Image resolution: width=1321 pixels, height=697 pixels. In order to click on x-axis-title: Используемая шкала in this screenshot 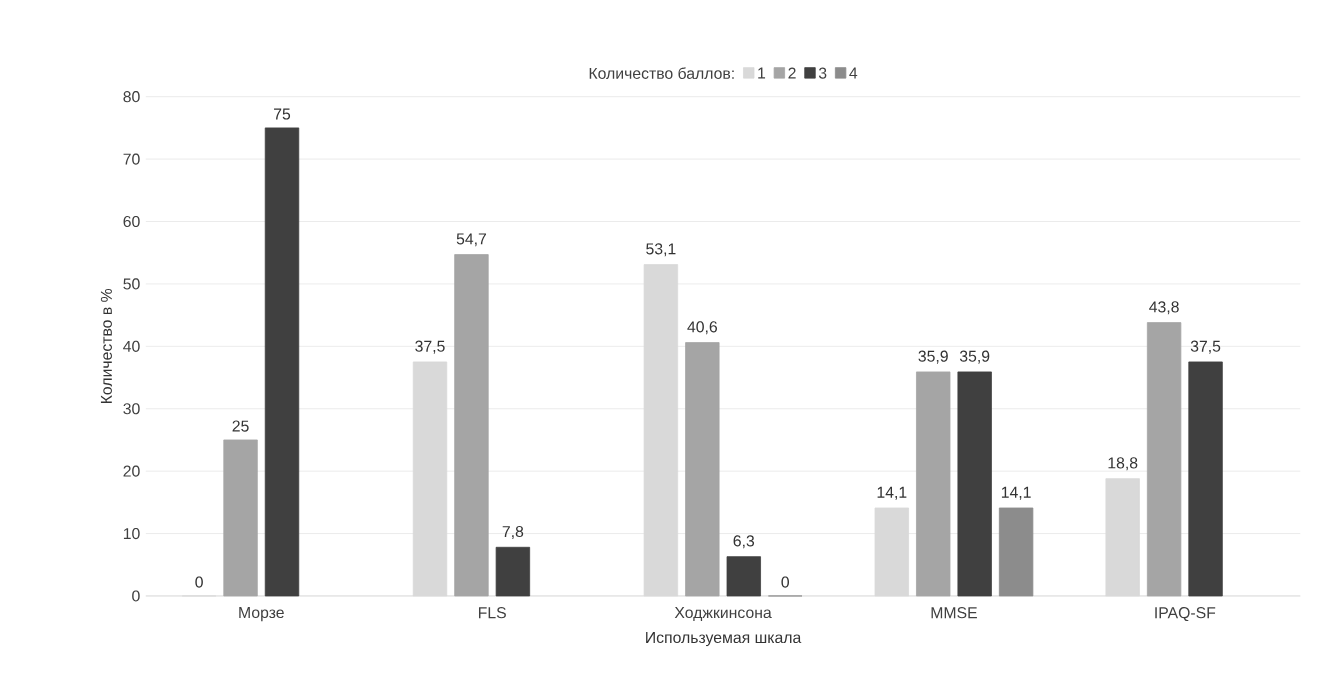, I will do `click(724, 639)`.